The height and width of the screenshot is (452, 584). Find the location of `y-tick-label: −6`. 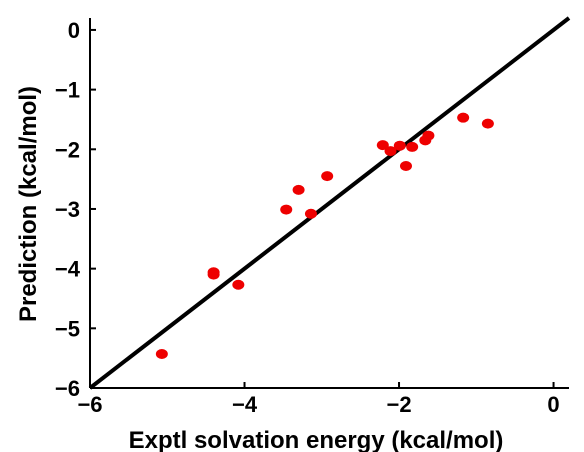

y-tick-label: −6 is located at coordinates (67, 388).